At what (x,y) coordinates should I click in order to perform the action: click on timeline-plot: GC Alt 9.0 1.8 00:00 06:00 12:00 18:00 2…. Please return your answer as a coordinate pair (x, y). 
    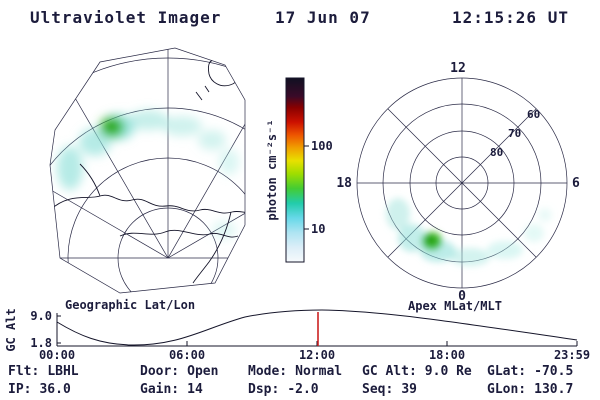
    Looking at the image, I should click on (297, 335).